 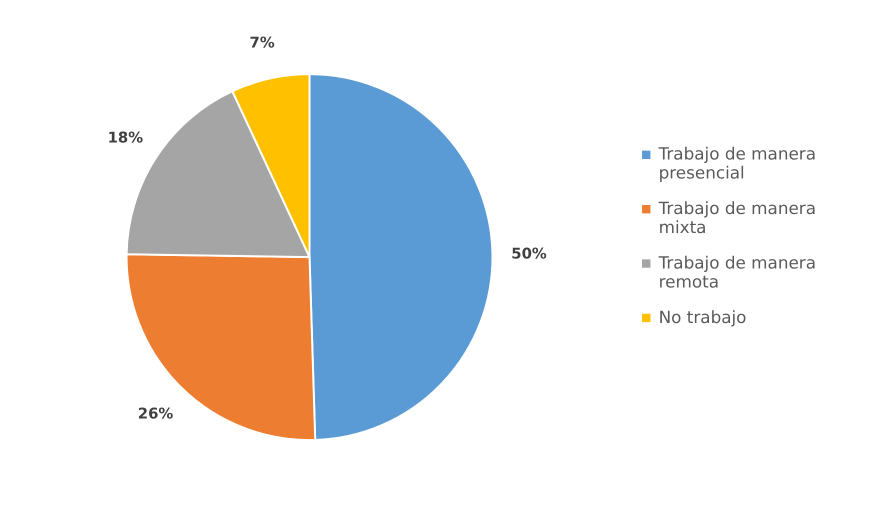 What do you see at coordinates (126, 138) in the screenshot?
I see `data-label: 18%` at bounding box center [126, 138].